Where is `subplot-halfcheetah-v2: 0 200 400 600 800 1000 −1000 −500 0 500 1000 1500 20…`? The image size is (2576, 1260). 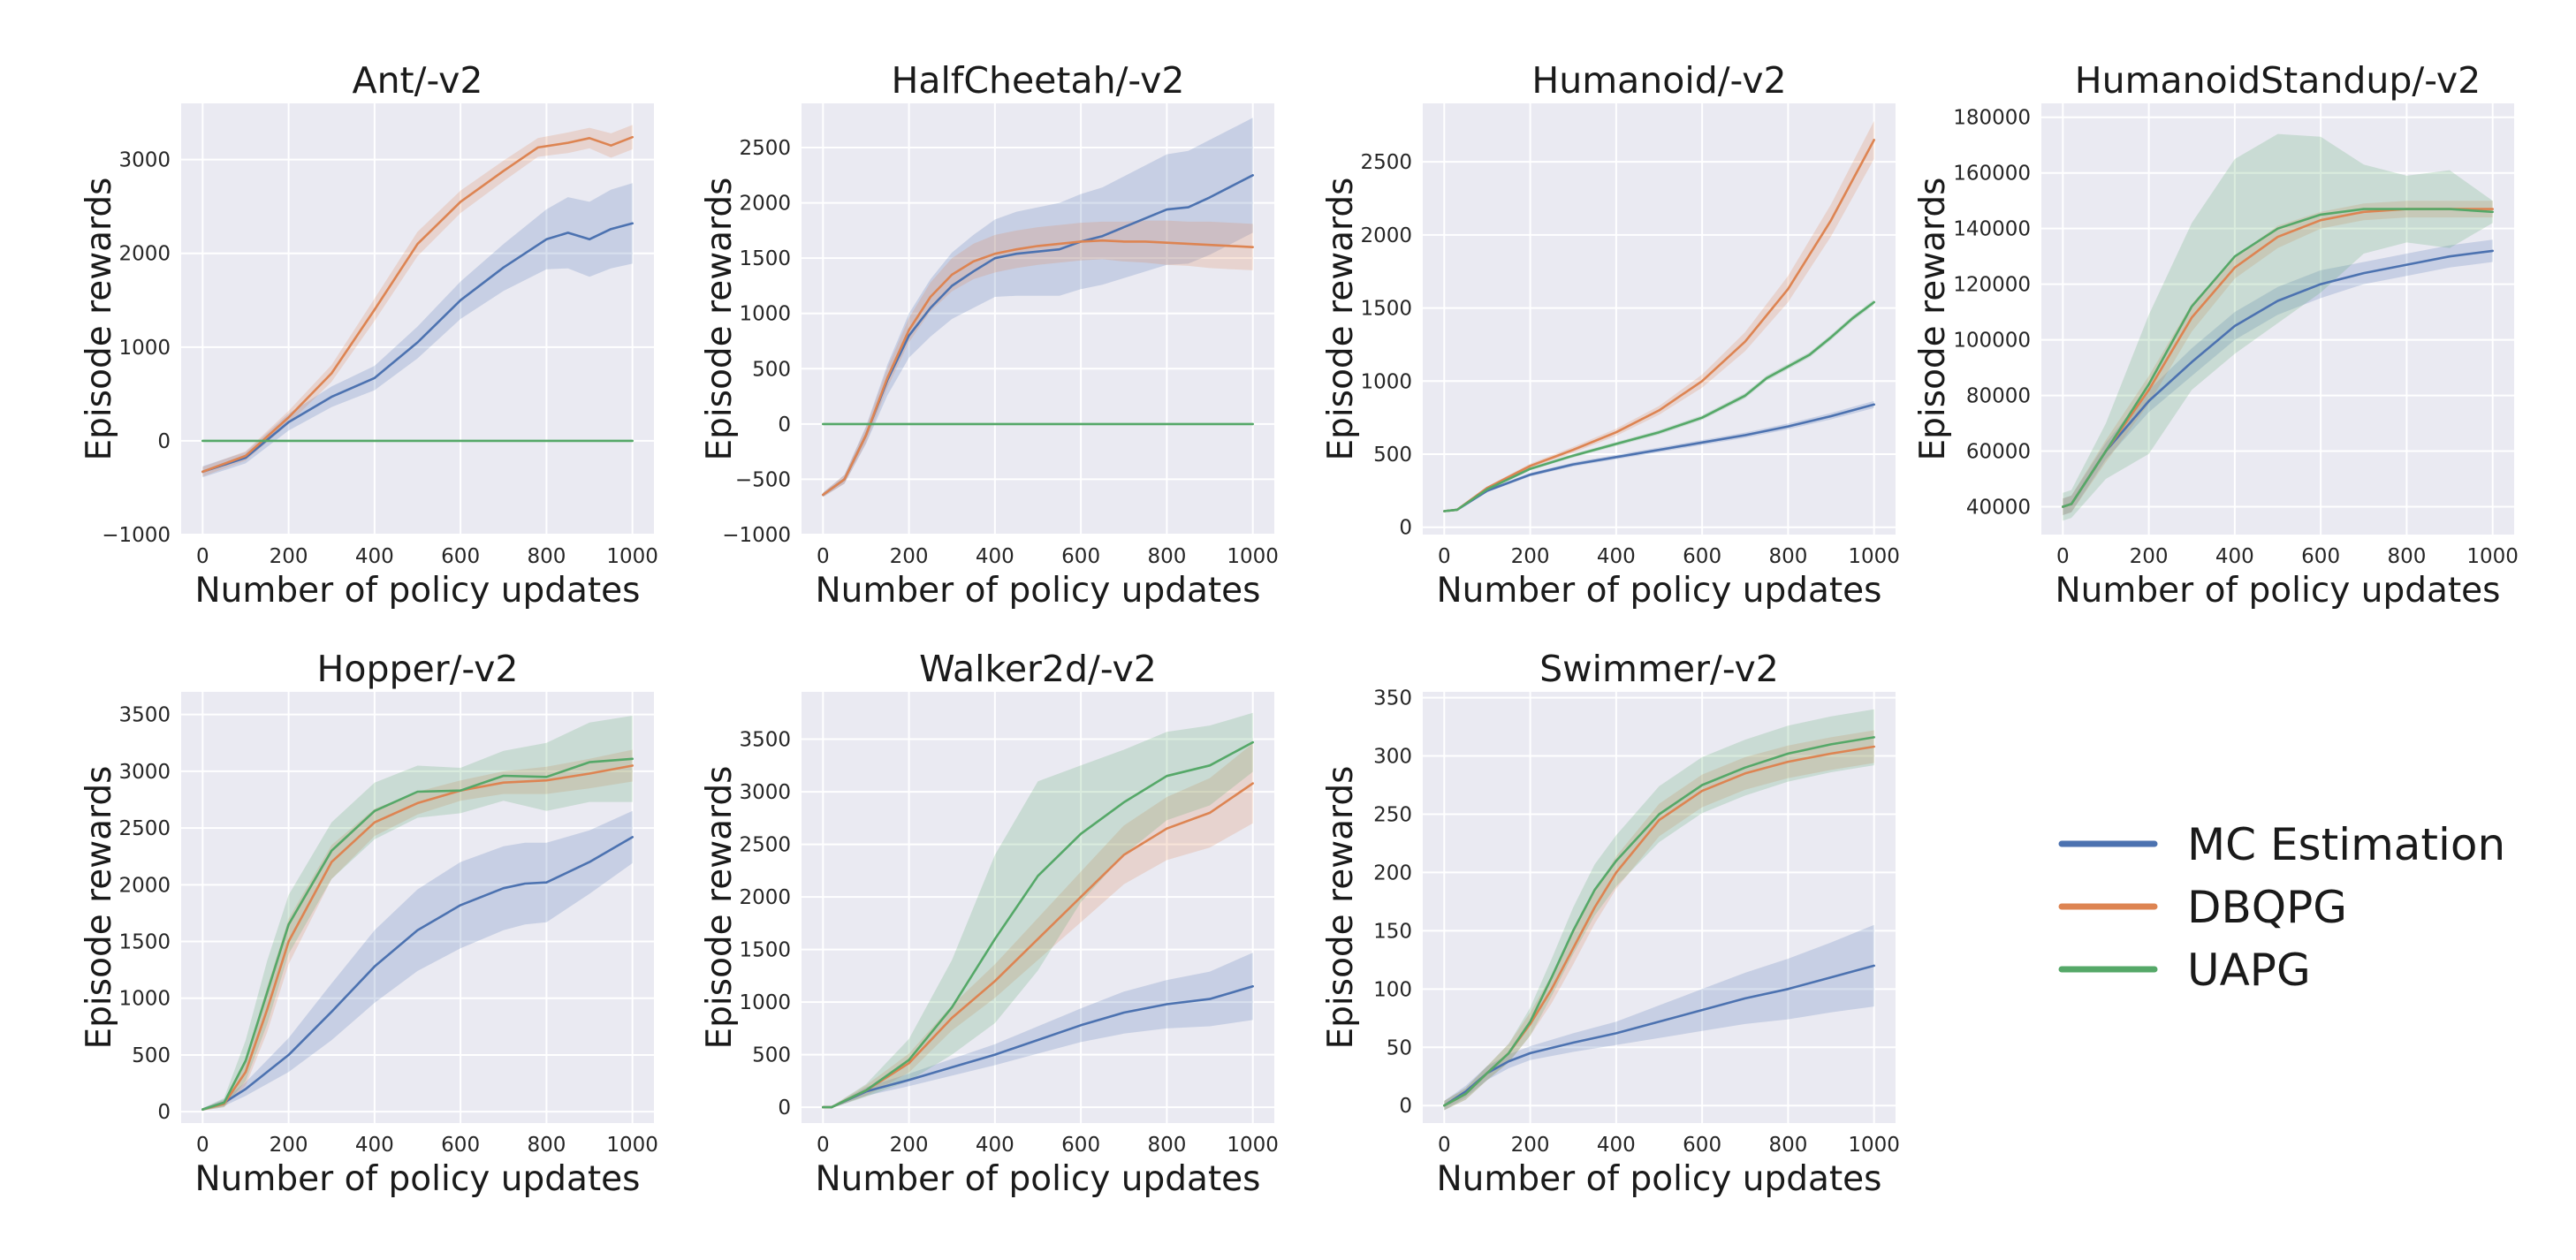
subplot-halfcheetah-v2: 0 200 400 600 800 1000 −1000 −500 0 500 1000 1500 20… is located at coordinates (989, 335).